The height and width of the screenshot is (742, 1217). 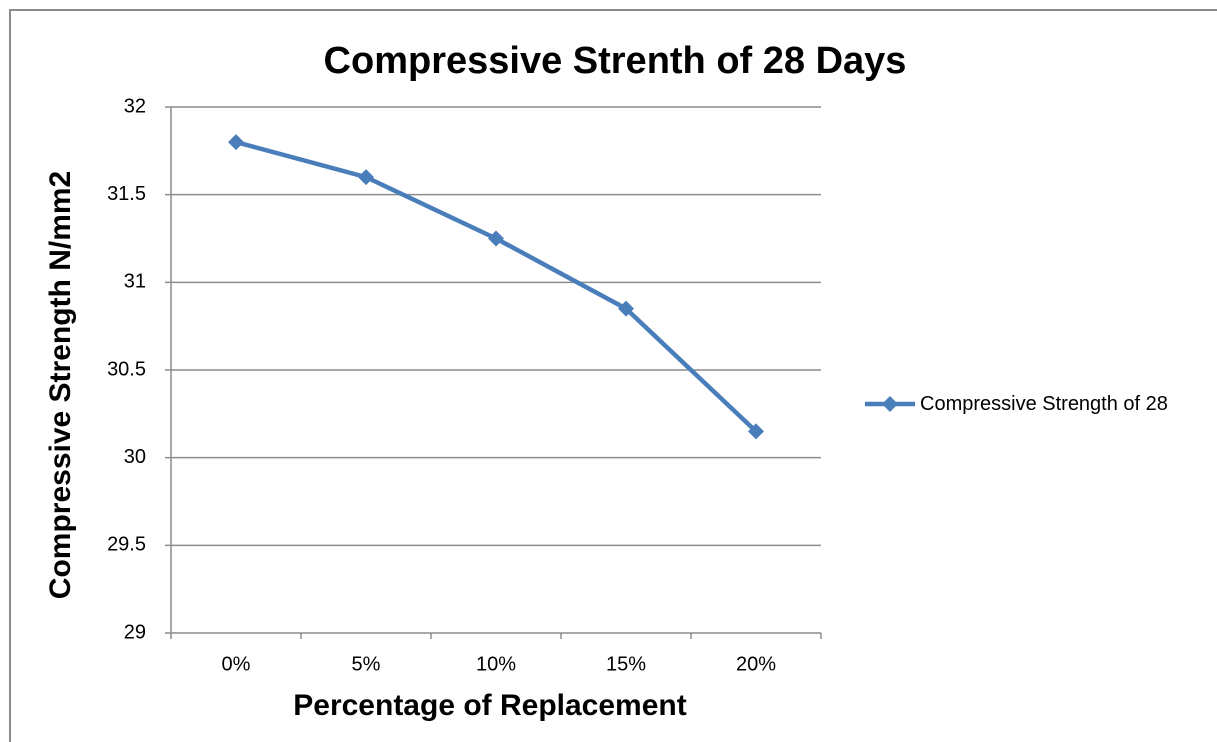 What do you see at coordinates (135, 282) in the screenshot?
I see `y-tick-label: 31` at bounding box center [135, 282].